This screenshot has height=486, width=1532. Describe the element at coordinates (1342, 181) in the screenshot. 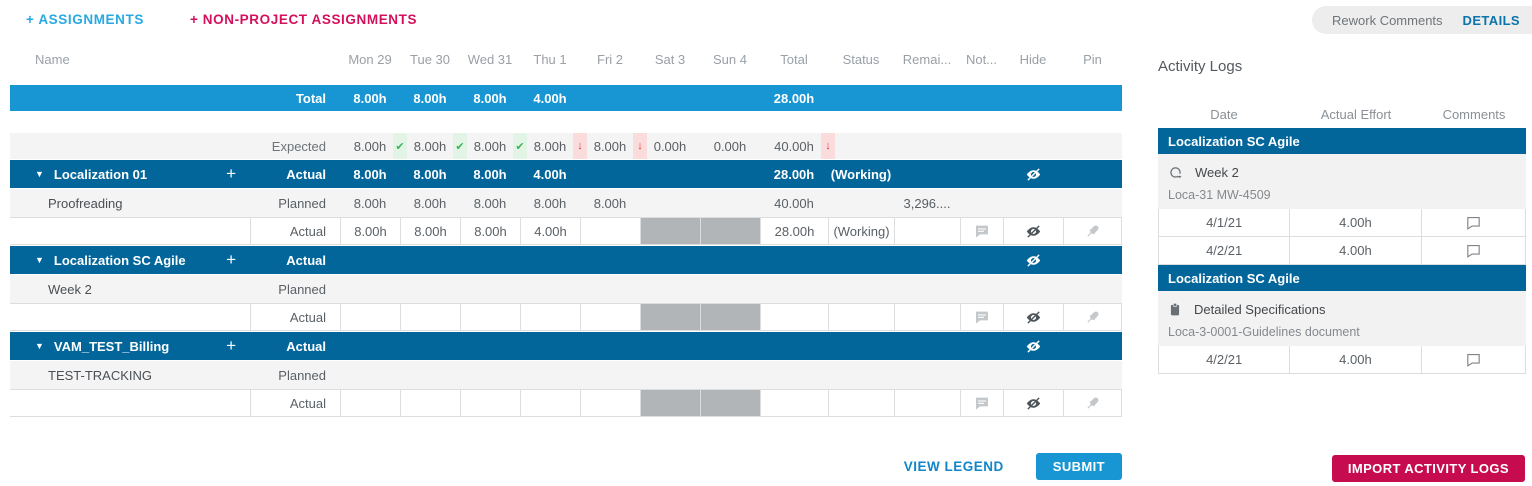

I see `group-item: Week 2 Loca-31 MW-4509` at that location.